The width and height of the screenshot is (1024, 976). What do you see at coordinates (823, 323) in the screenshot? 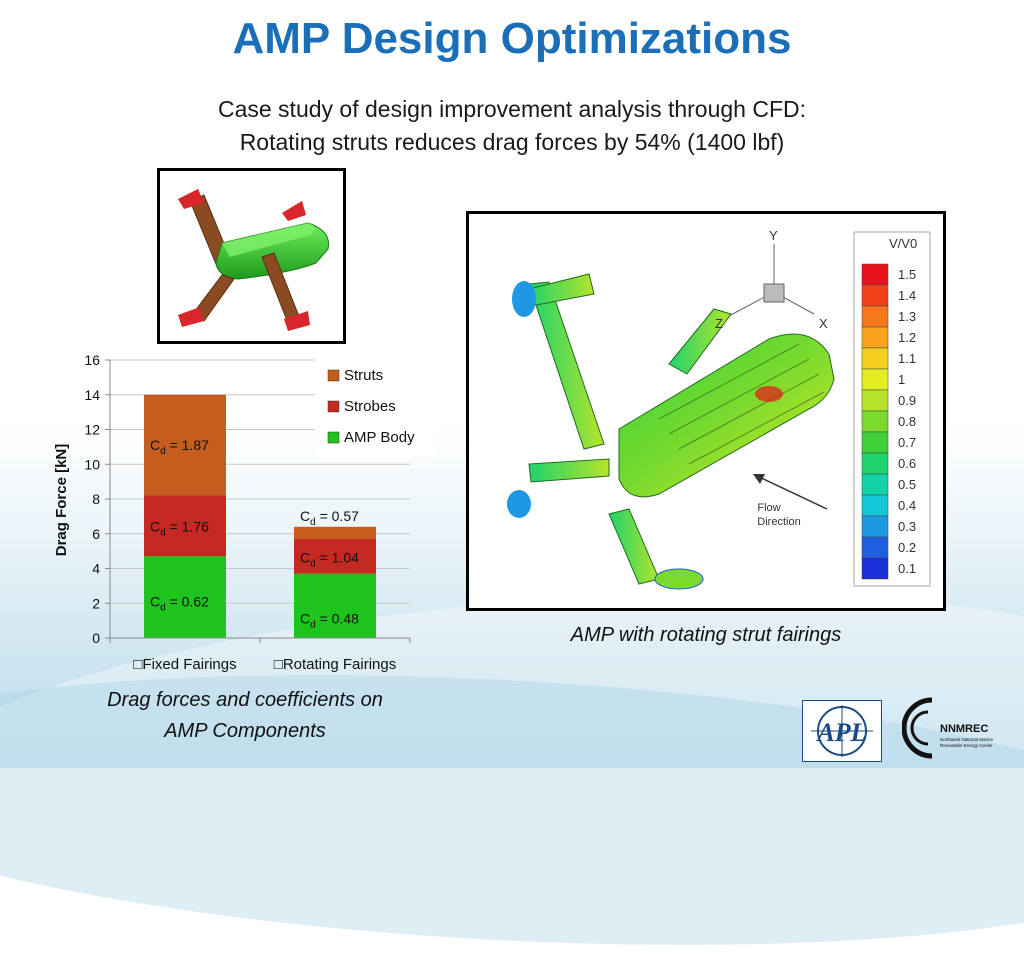
I see `axis-x-label: X` at bounding box center [823, 323].